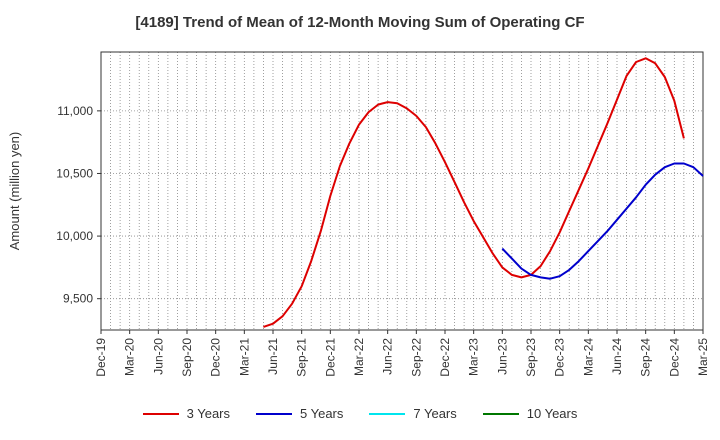 The width and height of the screenshot is (720, 440). I want to click on y-tick-label: 11,000, so click(75, 111).